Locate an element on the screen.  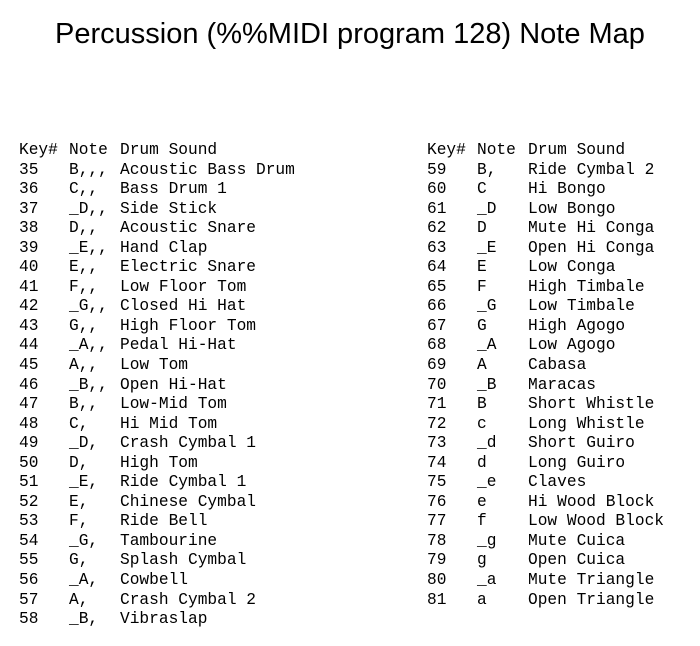
table-row: 53 F, Ride Bell is located at coordinates (113, 522).